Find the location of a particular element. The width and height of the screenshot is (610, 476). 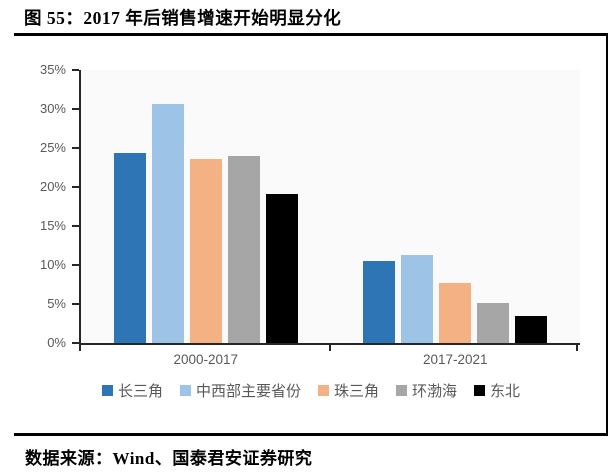

legend-item: 长三角 is located at coordinates (132, 390).